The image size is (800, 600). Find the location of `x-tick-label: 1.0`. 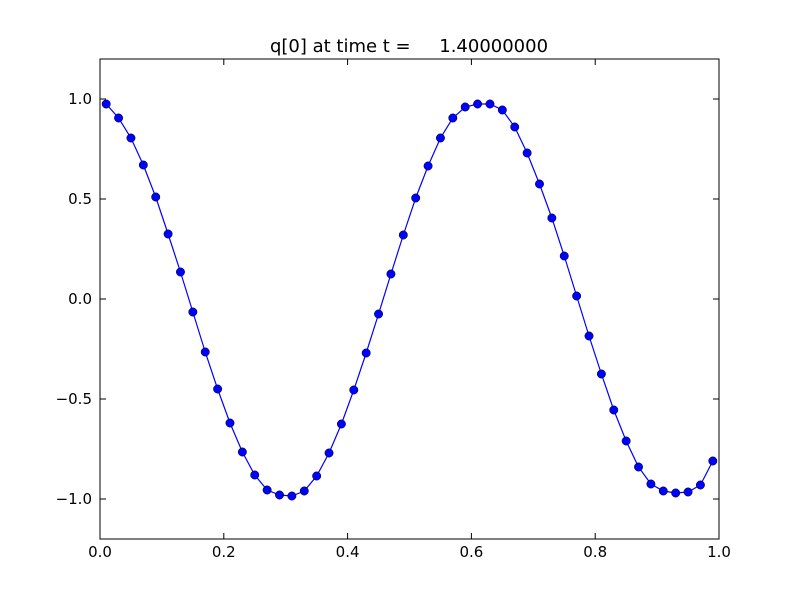

x-tick-label: 1.0 is located at coordinates (719, 552).